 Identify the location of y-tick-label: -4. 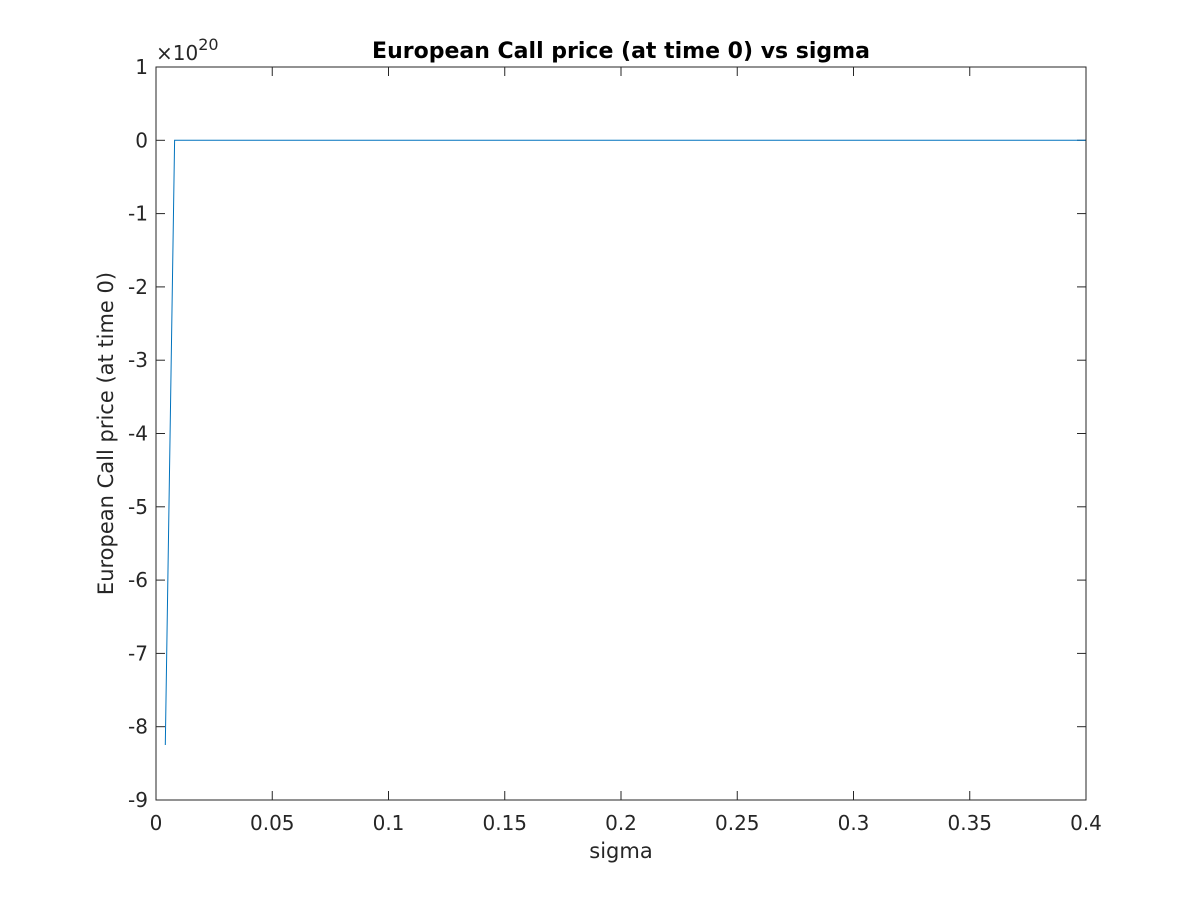
(138, 434).